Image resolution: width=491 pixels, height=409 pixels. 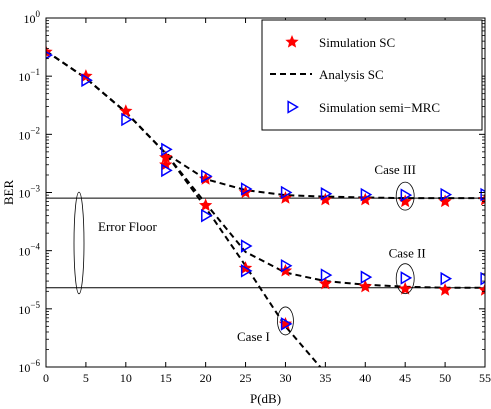 What do you see at coordinates (485, 378) in the screenshot?
I see `x-tick-label: 55` at bounding box center [485, 378].